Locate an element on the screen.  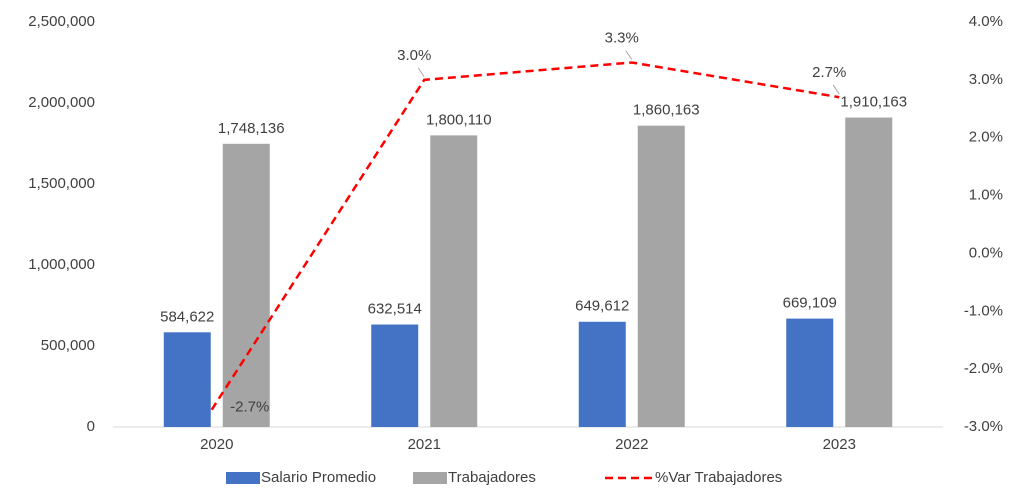
data-label: 2.7% is located at coordinates (829, 72).